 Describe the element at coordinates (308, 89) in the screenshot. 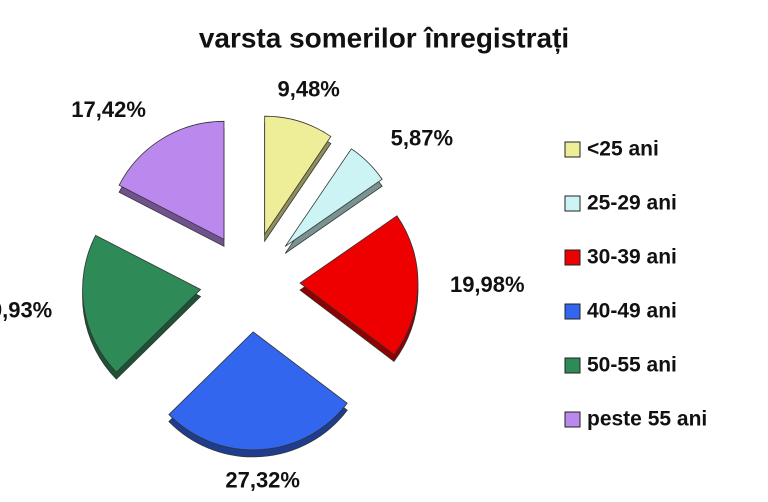

I see `data-label: 9,48%` at that location.